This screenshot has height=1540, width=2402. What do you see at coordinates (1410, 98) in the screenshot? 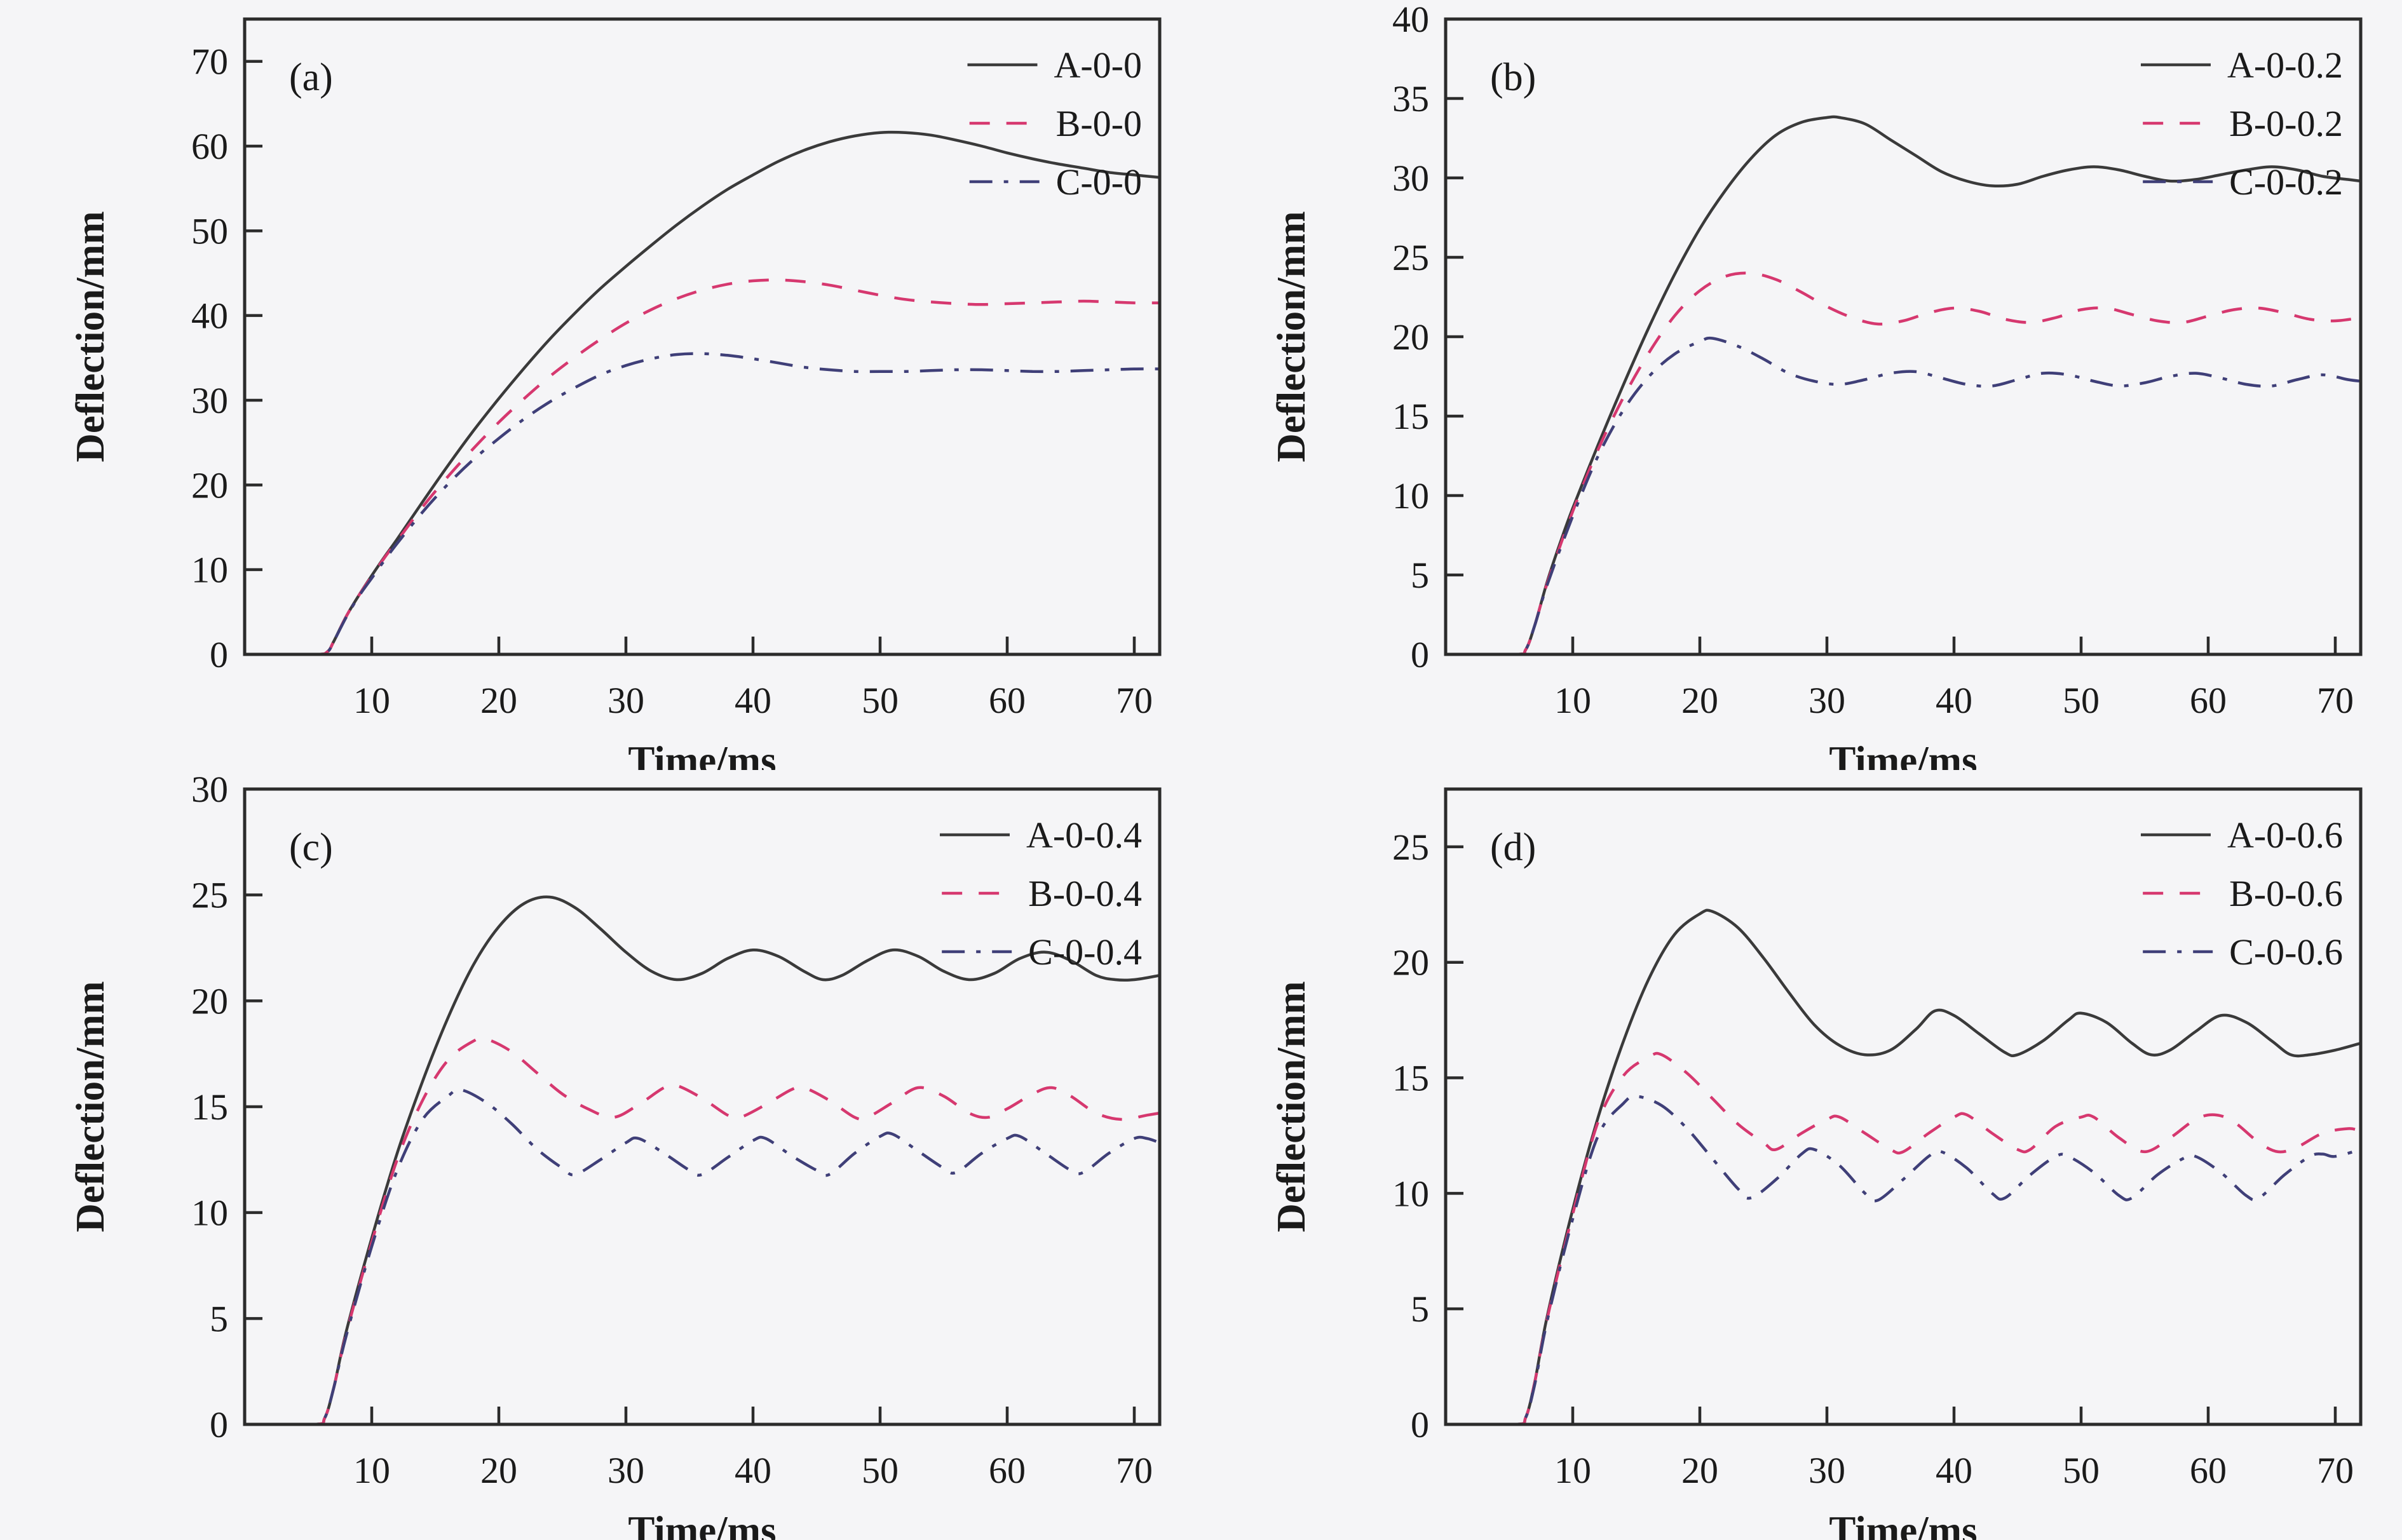
I see `y-tick-label: 35` at bounding box center [1410, 98].